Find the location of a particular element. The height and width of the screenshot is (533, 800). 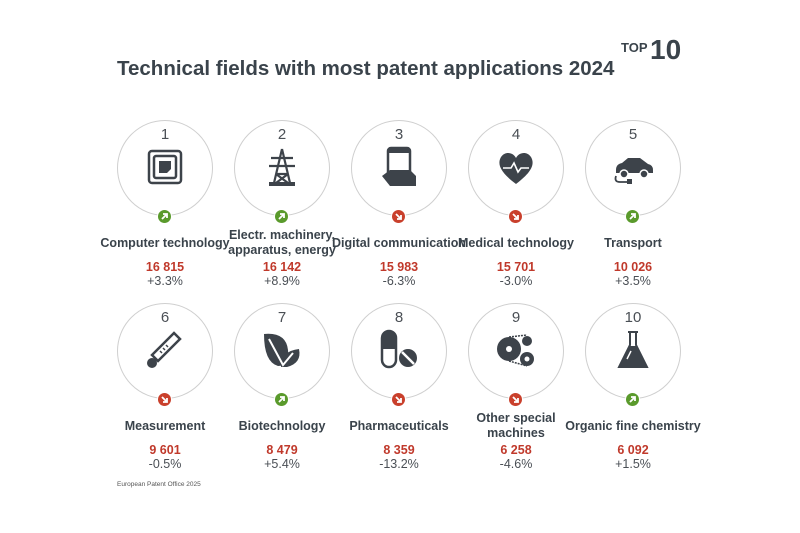

pills-icon is located at coordinates (398, 349).